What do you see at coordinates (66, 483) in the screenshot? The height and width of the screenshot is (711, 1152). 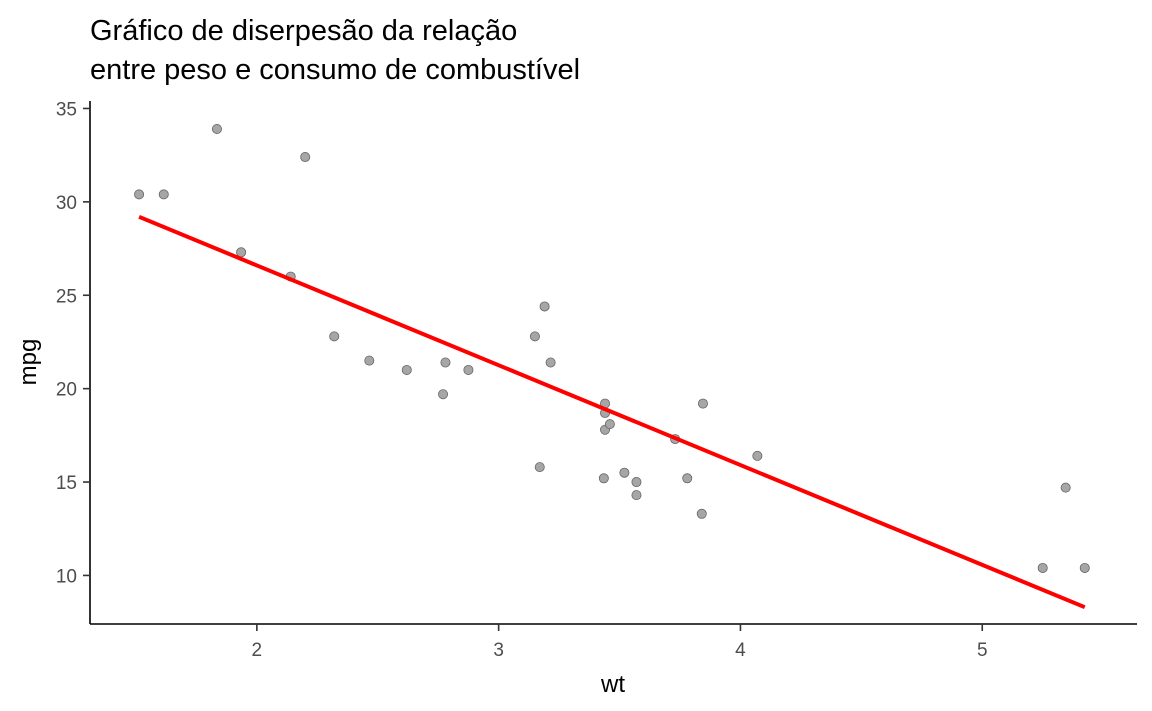 I see `y-tick-label: 15` at bounding box center [66, 483].